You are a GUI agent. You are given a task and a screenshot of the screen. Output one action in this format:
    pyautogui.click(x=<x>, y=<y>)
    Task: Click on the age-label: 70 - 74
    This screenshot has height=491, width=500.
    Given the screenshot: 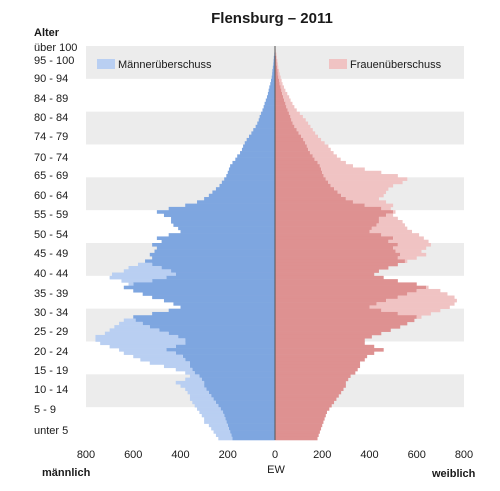 What is the action you would take?
    pyautogui.click(x=51, y=158)
    